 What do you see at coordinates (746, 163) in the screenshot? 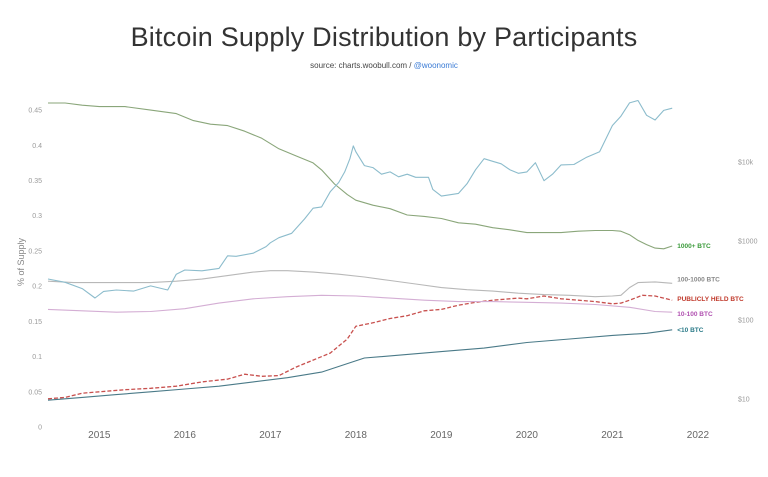
I see `price-tick-label: $10k` at bounding box center [746, 163].